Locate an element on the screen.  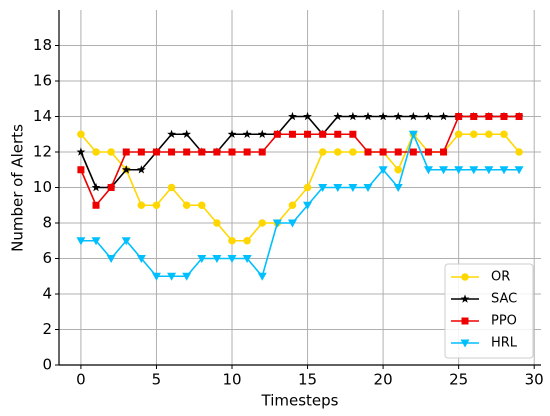
legend-box is located at coordinates (489, 311).